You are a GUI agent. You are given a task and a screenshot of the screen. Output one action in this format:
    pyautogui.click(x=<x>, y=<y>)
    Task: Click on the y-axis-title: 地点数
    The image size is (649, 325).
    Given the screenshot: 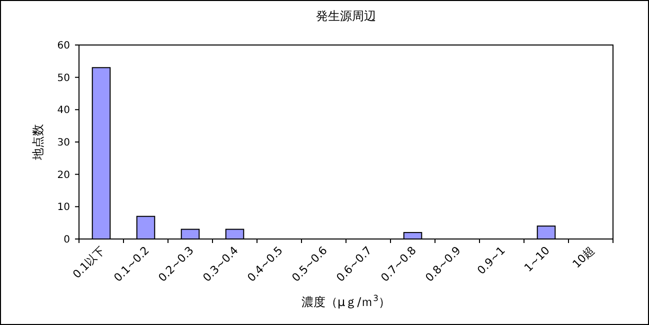 What is the action you would take?
    pyautogui.click(x=38, y=142)
    